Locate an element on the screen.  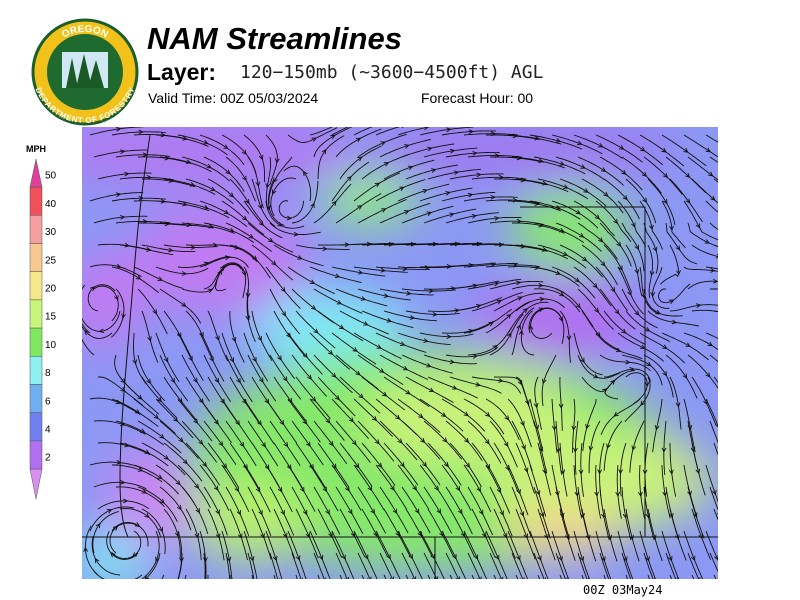
legend-swatch is located at coordinates (36, 342).